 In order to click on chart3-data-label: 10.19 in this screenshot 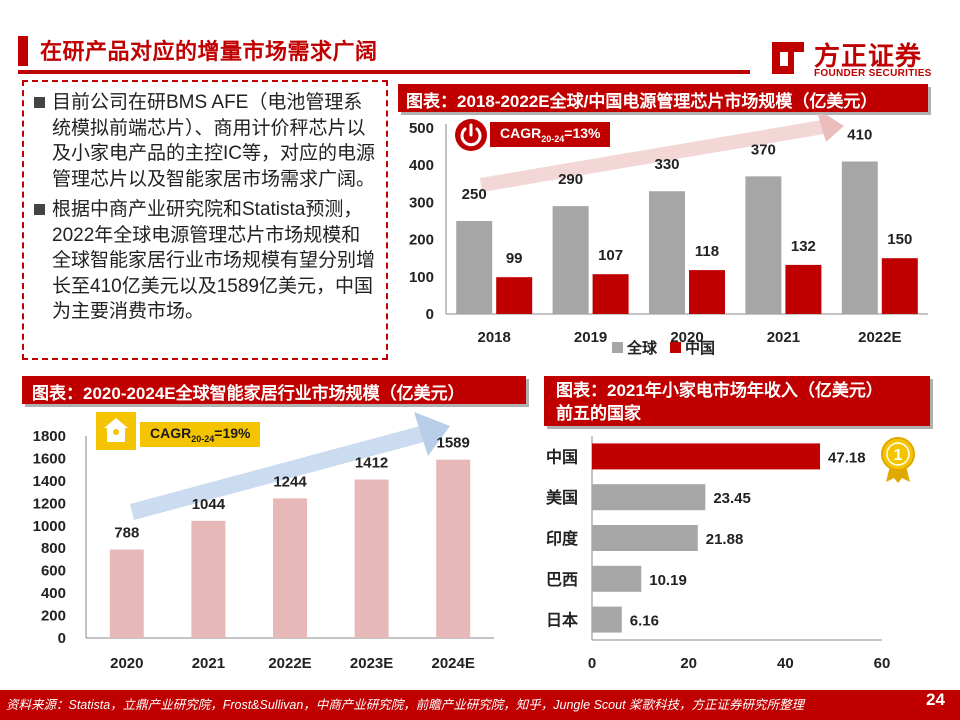, I will do `click(668, 580)`.